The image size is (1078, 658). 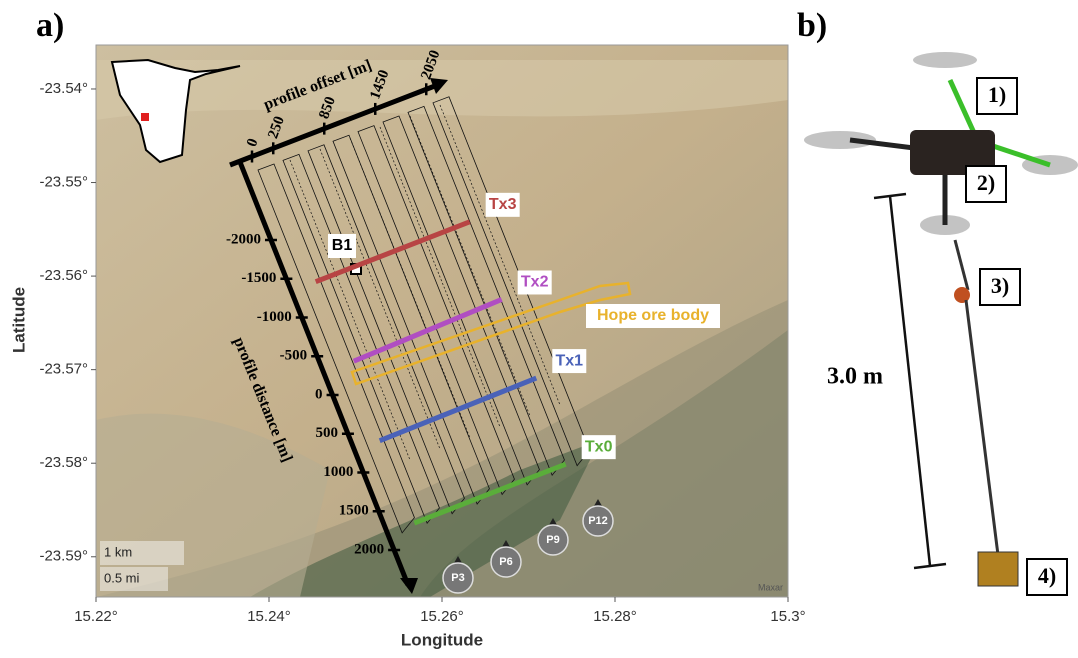 I want to click on photo-label: 1), so click(x=997, y=94).